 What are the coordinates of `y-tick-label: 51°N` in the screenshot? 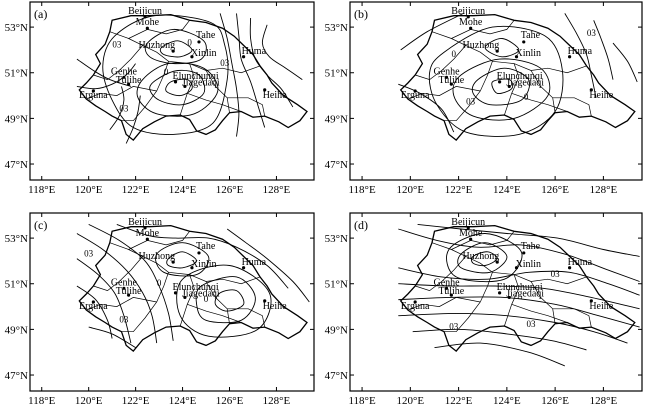 It's located at (336, 74).